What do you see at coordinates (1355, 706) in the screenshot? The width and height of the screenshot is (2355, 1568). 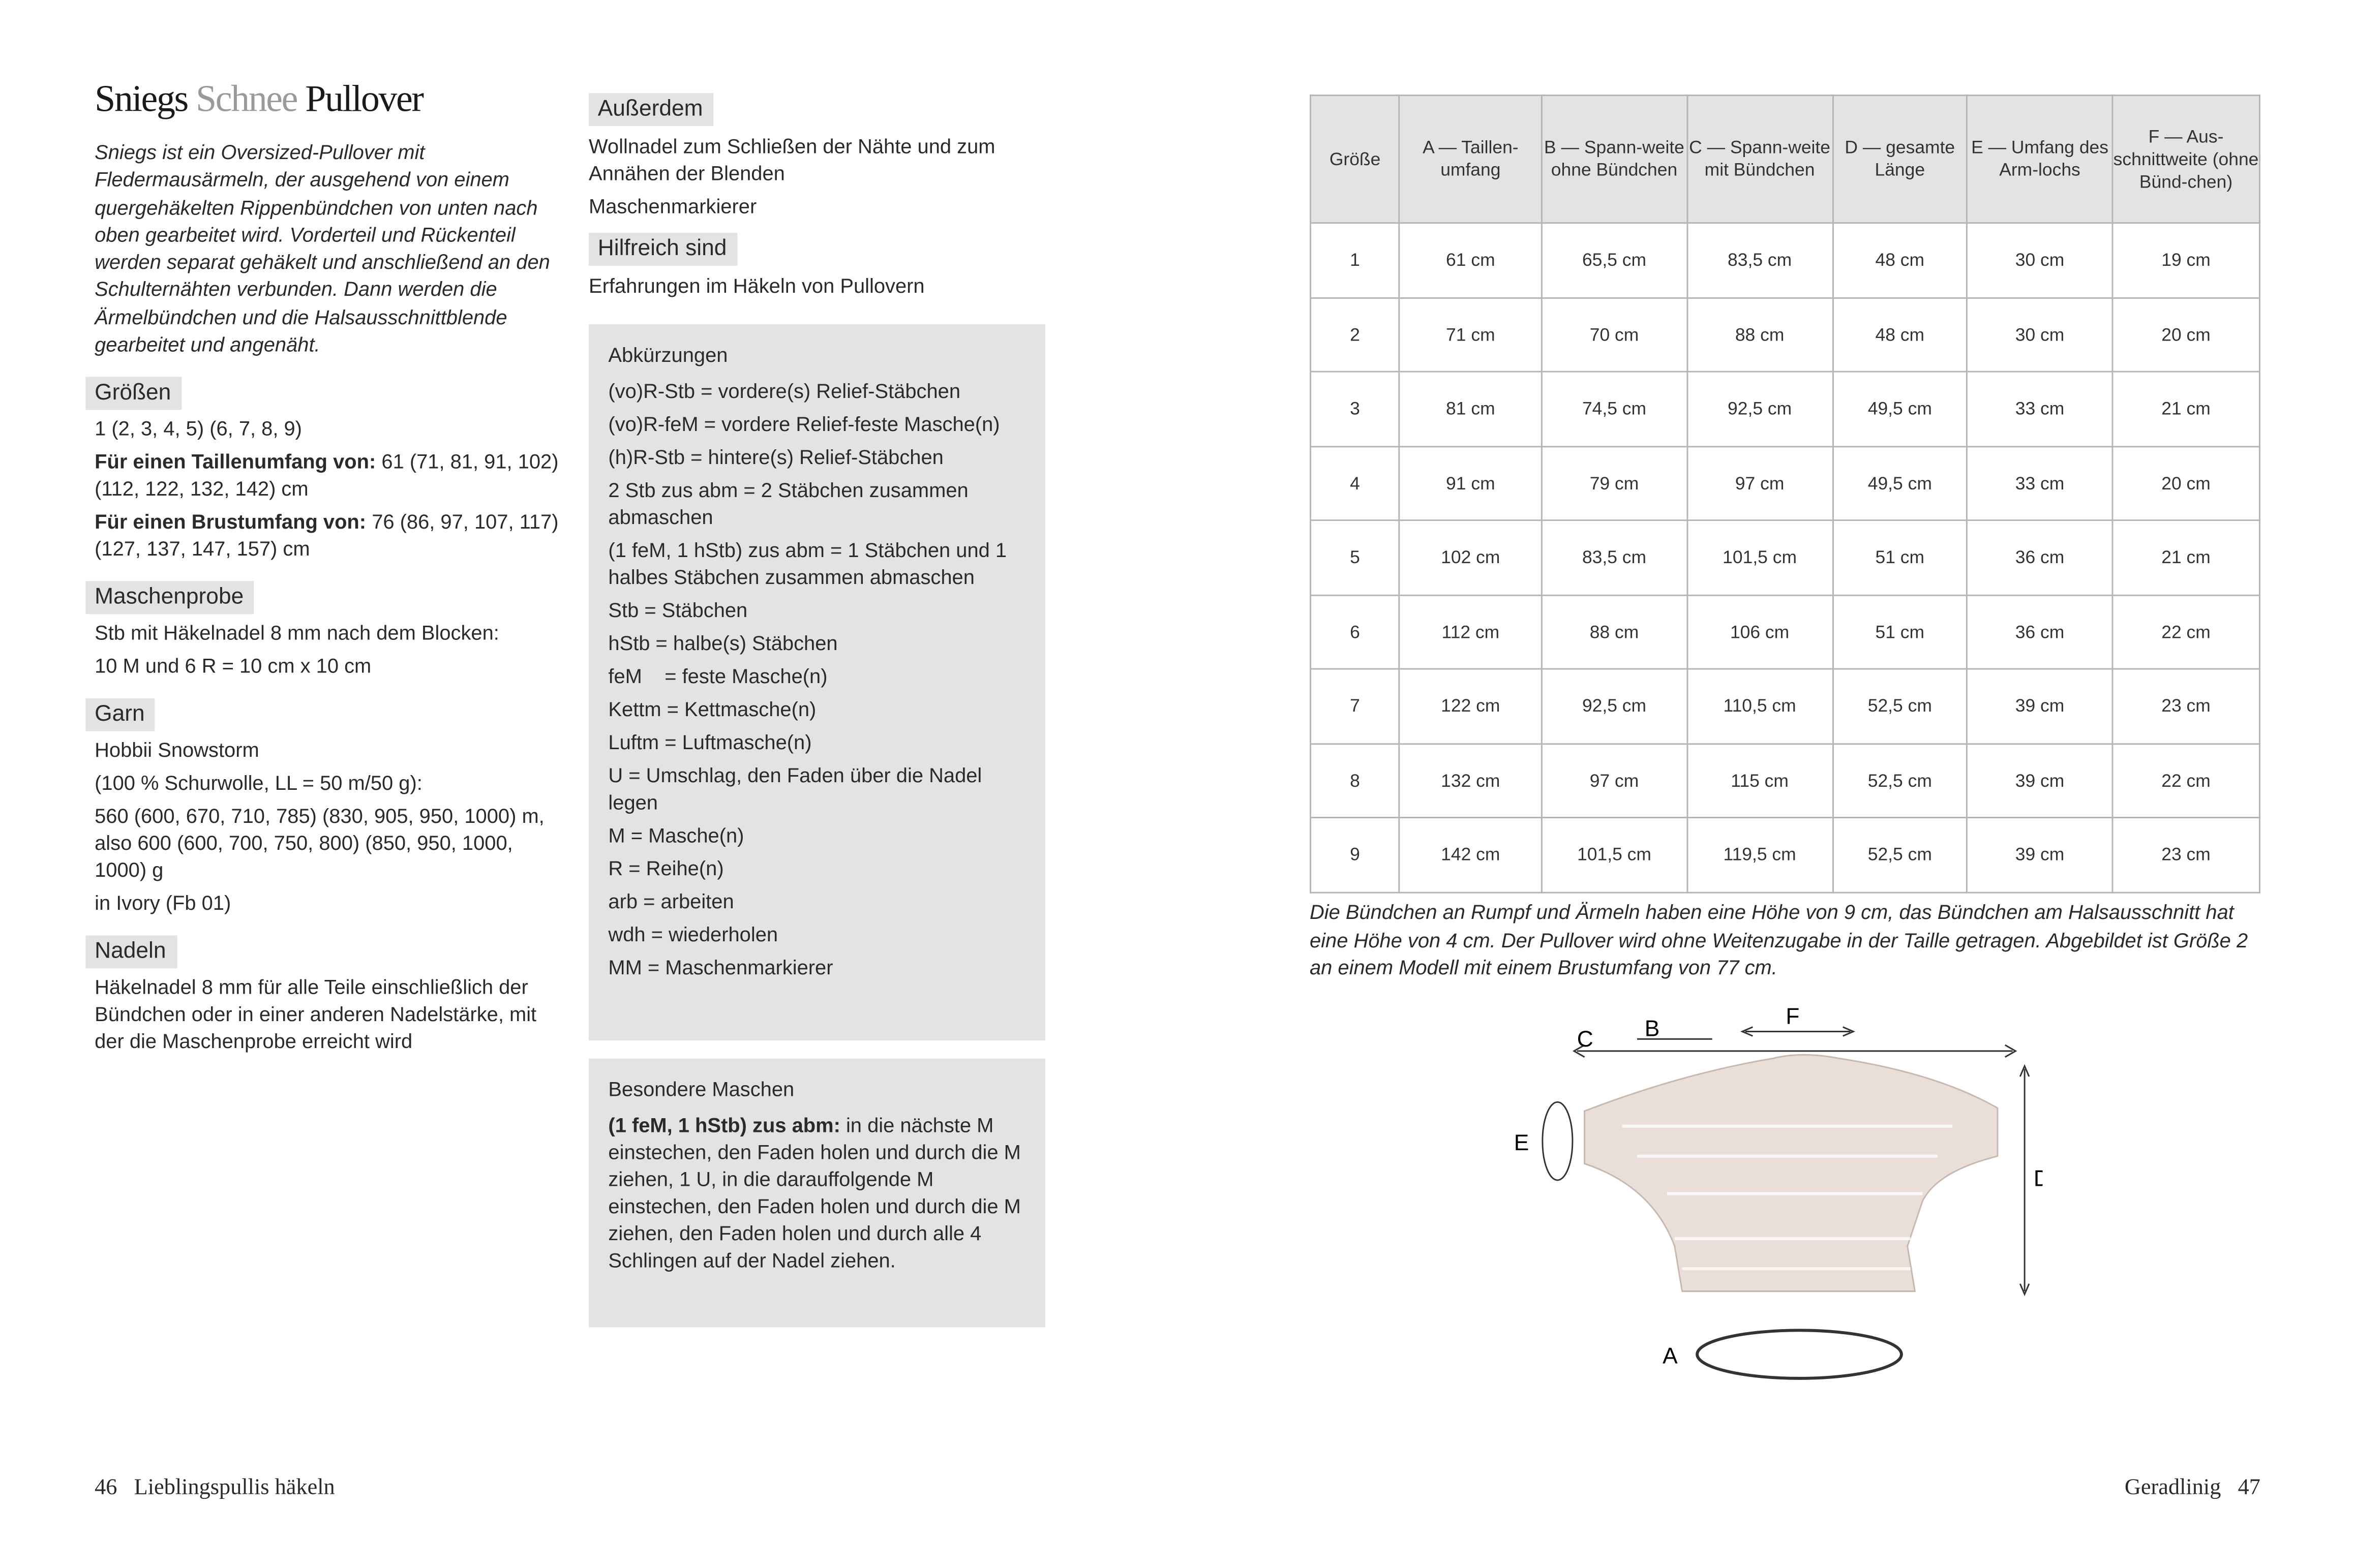 I see `table-cell: 7` at bounding box center [1355, 706].